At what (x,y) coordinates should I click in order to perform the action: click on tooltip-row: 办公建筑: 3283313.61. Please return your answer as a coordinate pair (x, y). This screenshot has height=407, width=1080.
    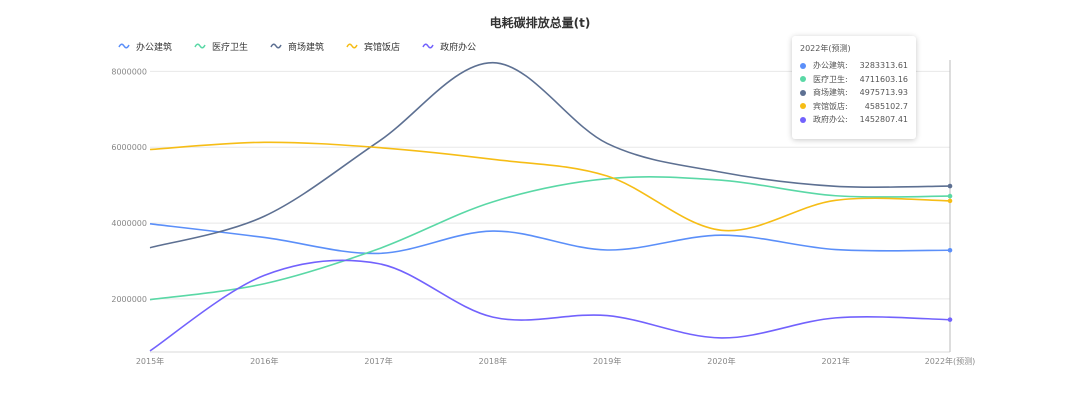
    Looking at the image, I should click on (854, 66).